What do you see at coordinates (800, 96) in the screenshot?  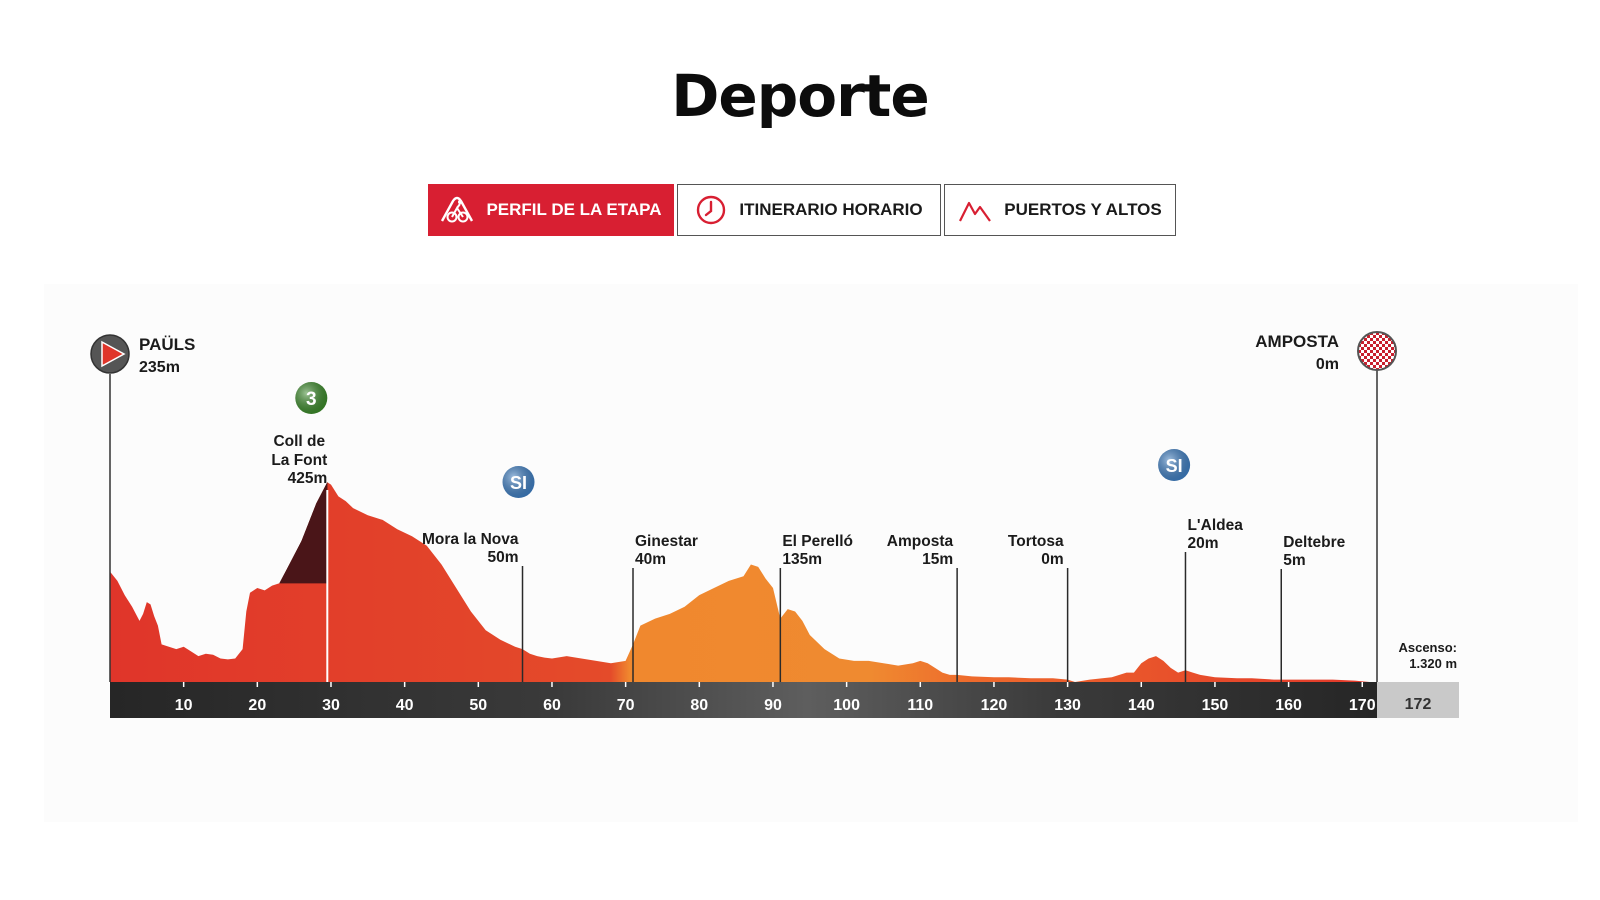 I see `page-title: Deporte` at bounding box center [800, 96].